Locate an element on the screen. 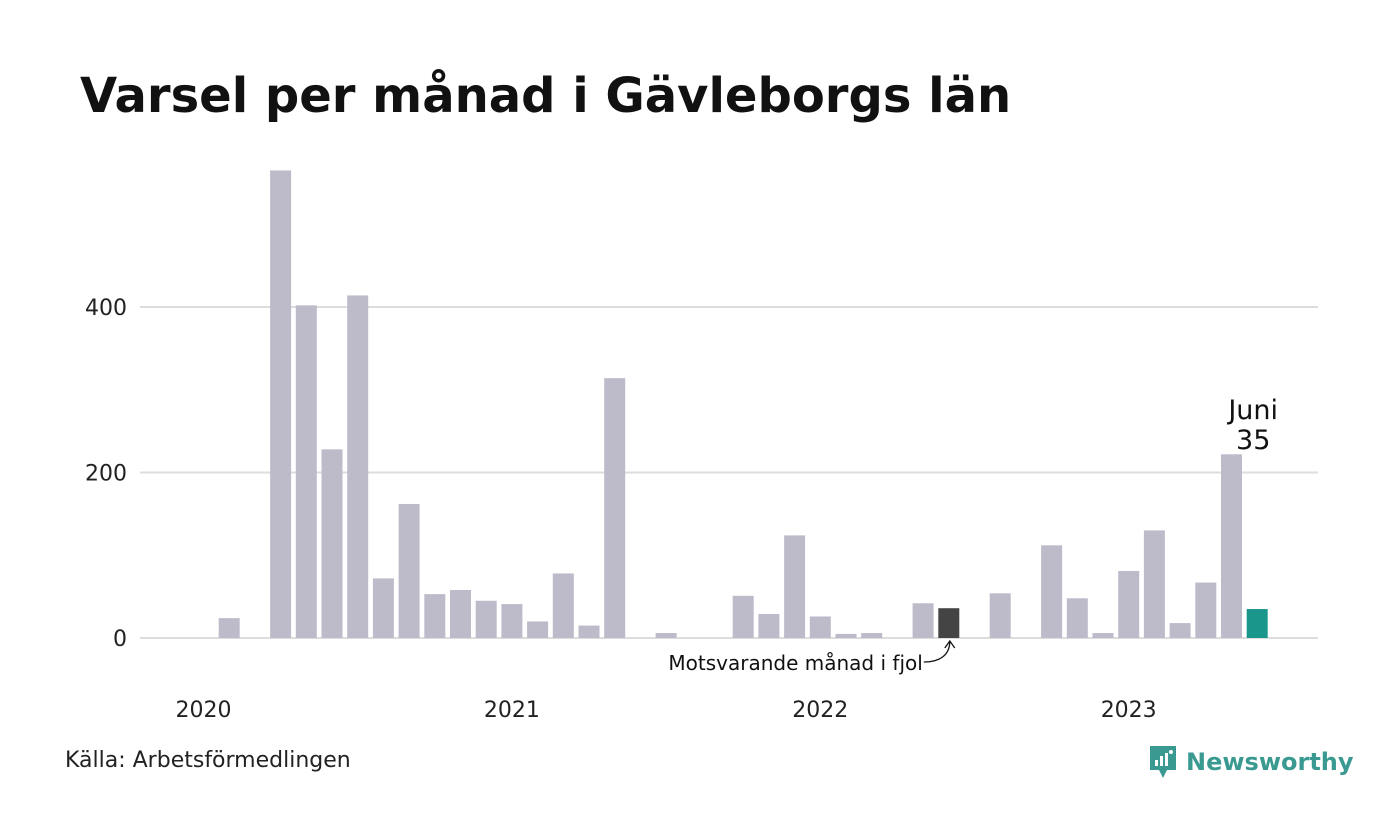  newsworthy-icon is located at coordinates (1163, 762).